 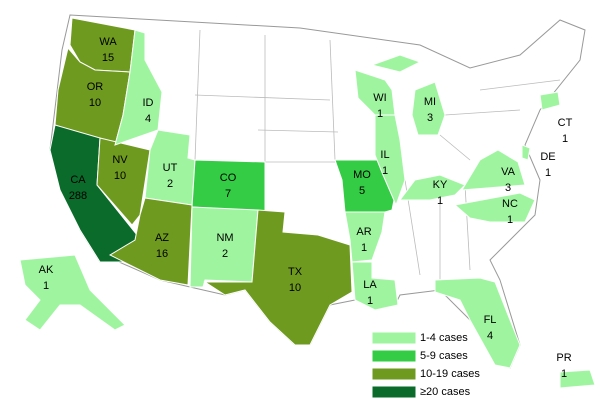 I want to click on state-abbr: TX, so click(x=295, y=272).